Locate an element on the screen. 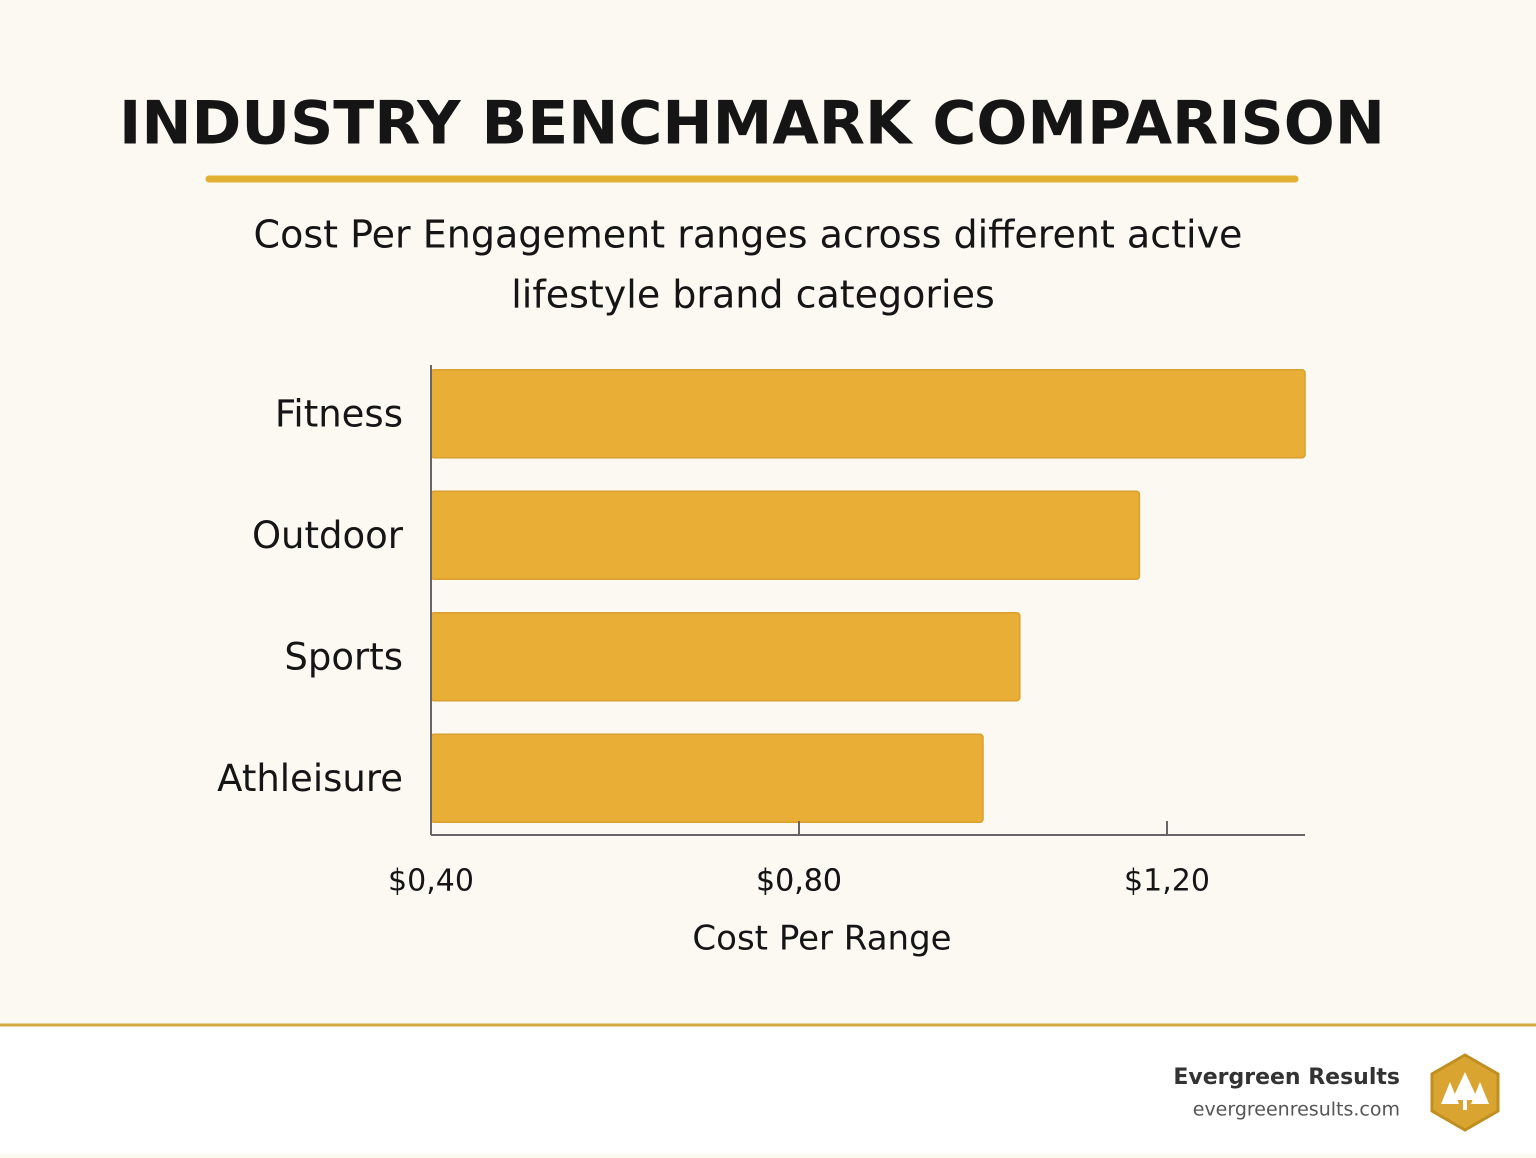 The height and width of the screenshot is (1158, 1536). brand-logo is located at coordinates (1465, 1092).